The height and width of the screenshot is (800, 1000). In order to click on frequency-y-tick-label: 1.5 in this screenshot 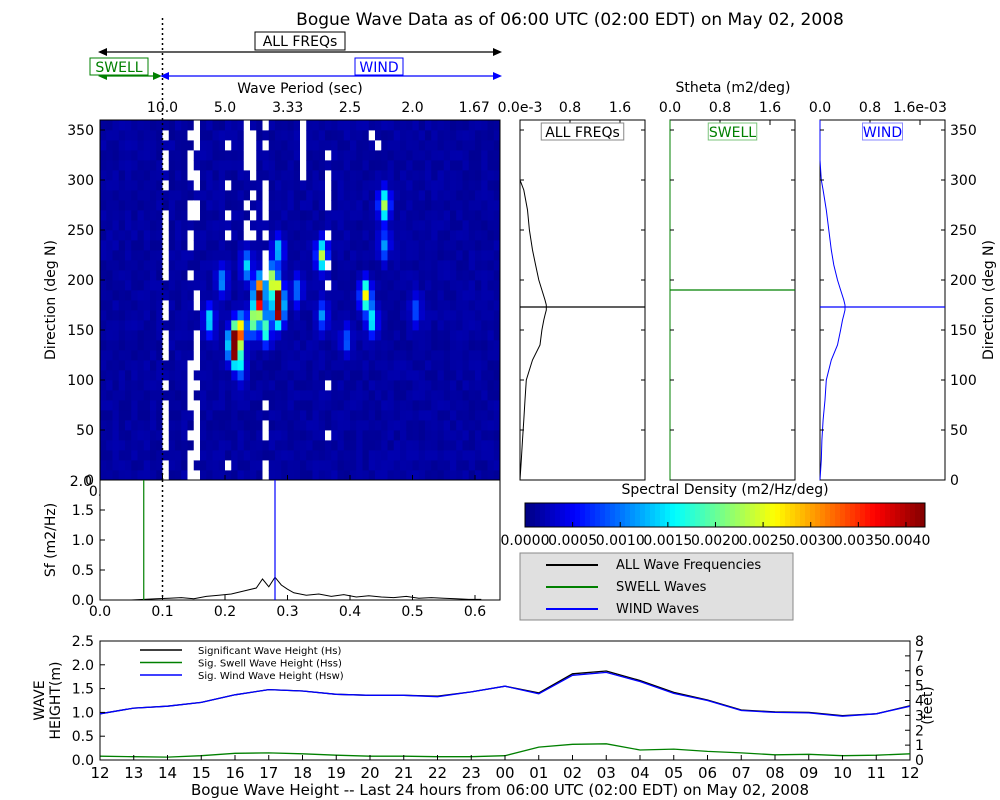, I will do `click(83, 511)`.